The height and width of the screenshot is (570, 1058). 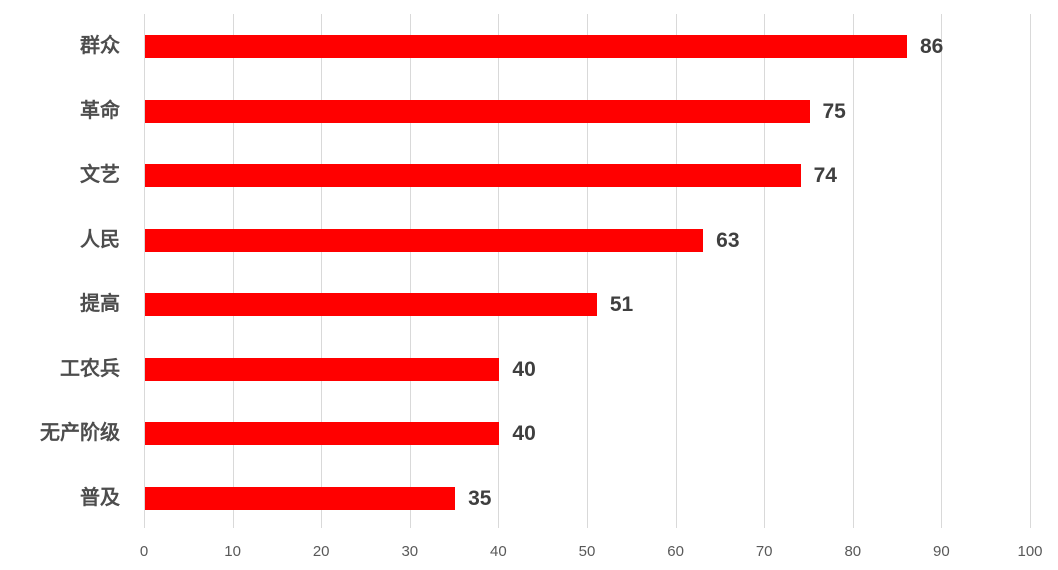 I want to click on x-tick-label: 100, so click(x=1030, y=551).